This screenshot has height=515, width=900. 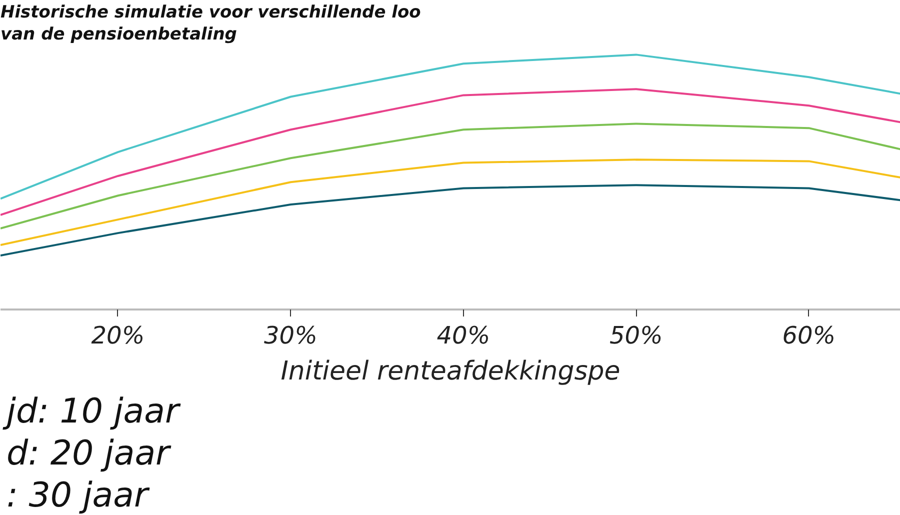 I want to click on text: jd: 10 jaar, so click(x=91, y=412).